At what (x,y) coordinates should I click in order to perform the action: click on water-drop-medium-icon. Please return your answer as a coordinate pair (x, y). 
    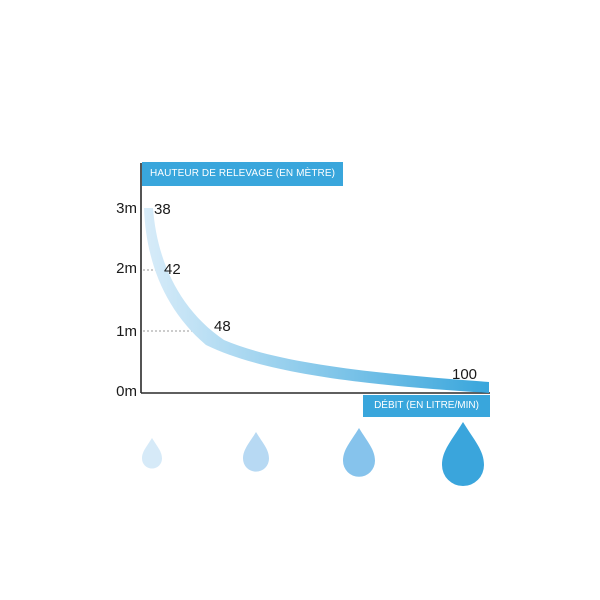
    Looking at the image, I should click on (256, 452).